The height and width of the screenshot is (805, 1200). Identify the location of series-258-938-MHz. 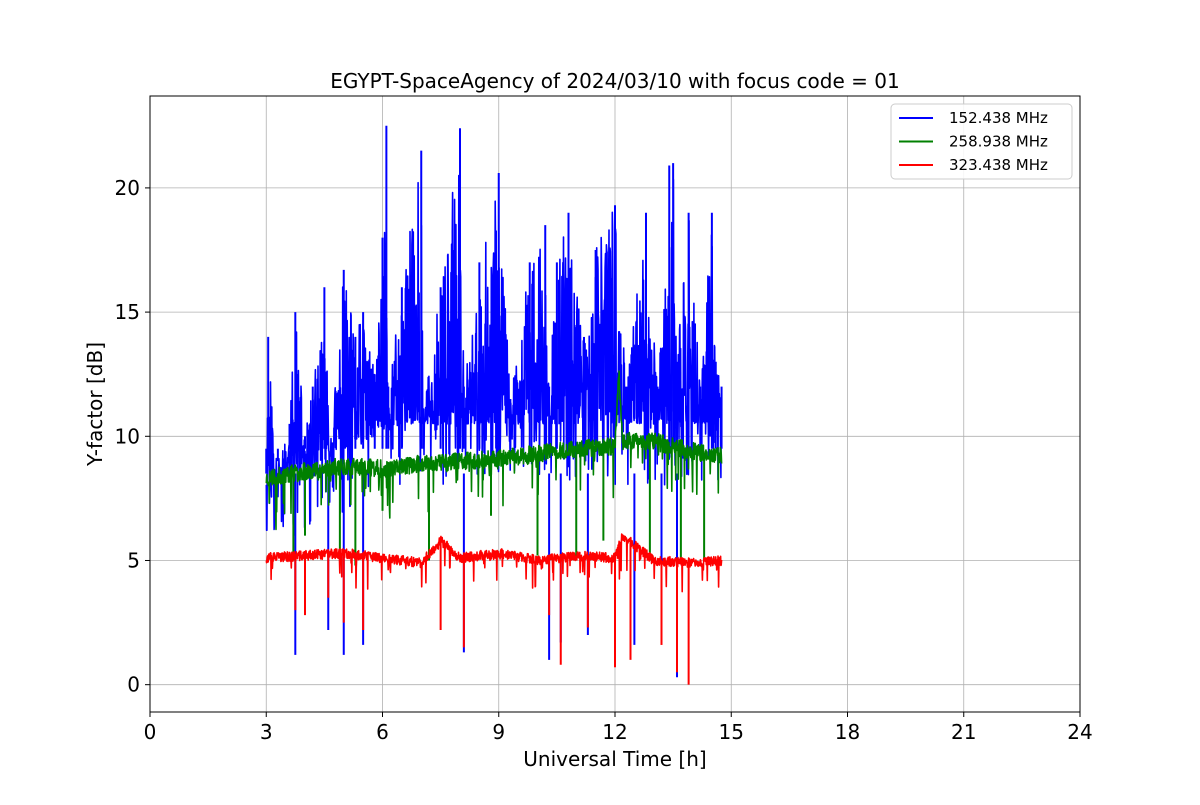
(494, 468).